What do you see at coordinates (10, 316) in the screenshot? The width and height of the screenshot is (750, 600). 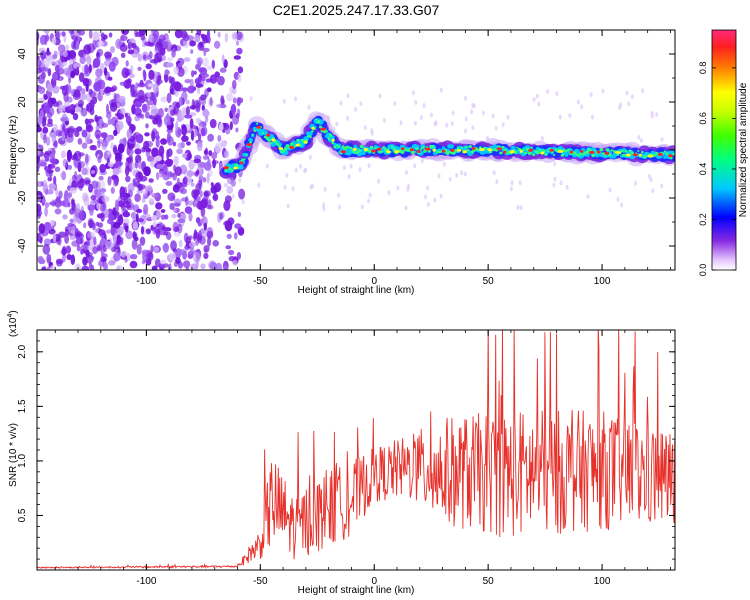 I see `multiplier-exponent: 4` at bounding box center [10, 316].